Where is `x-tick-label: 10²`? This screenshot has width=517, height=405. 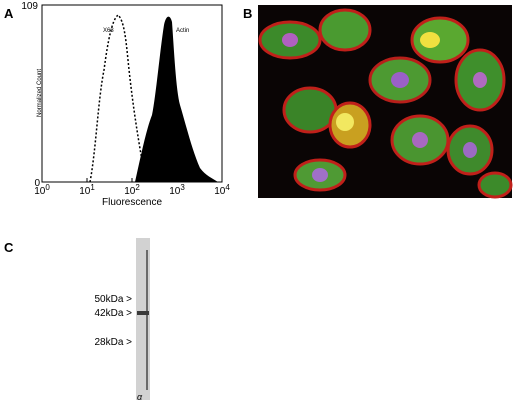 x-tick-label: 10² is located at coordinates (132, 190).